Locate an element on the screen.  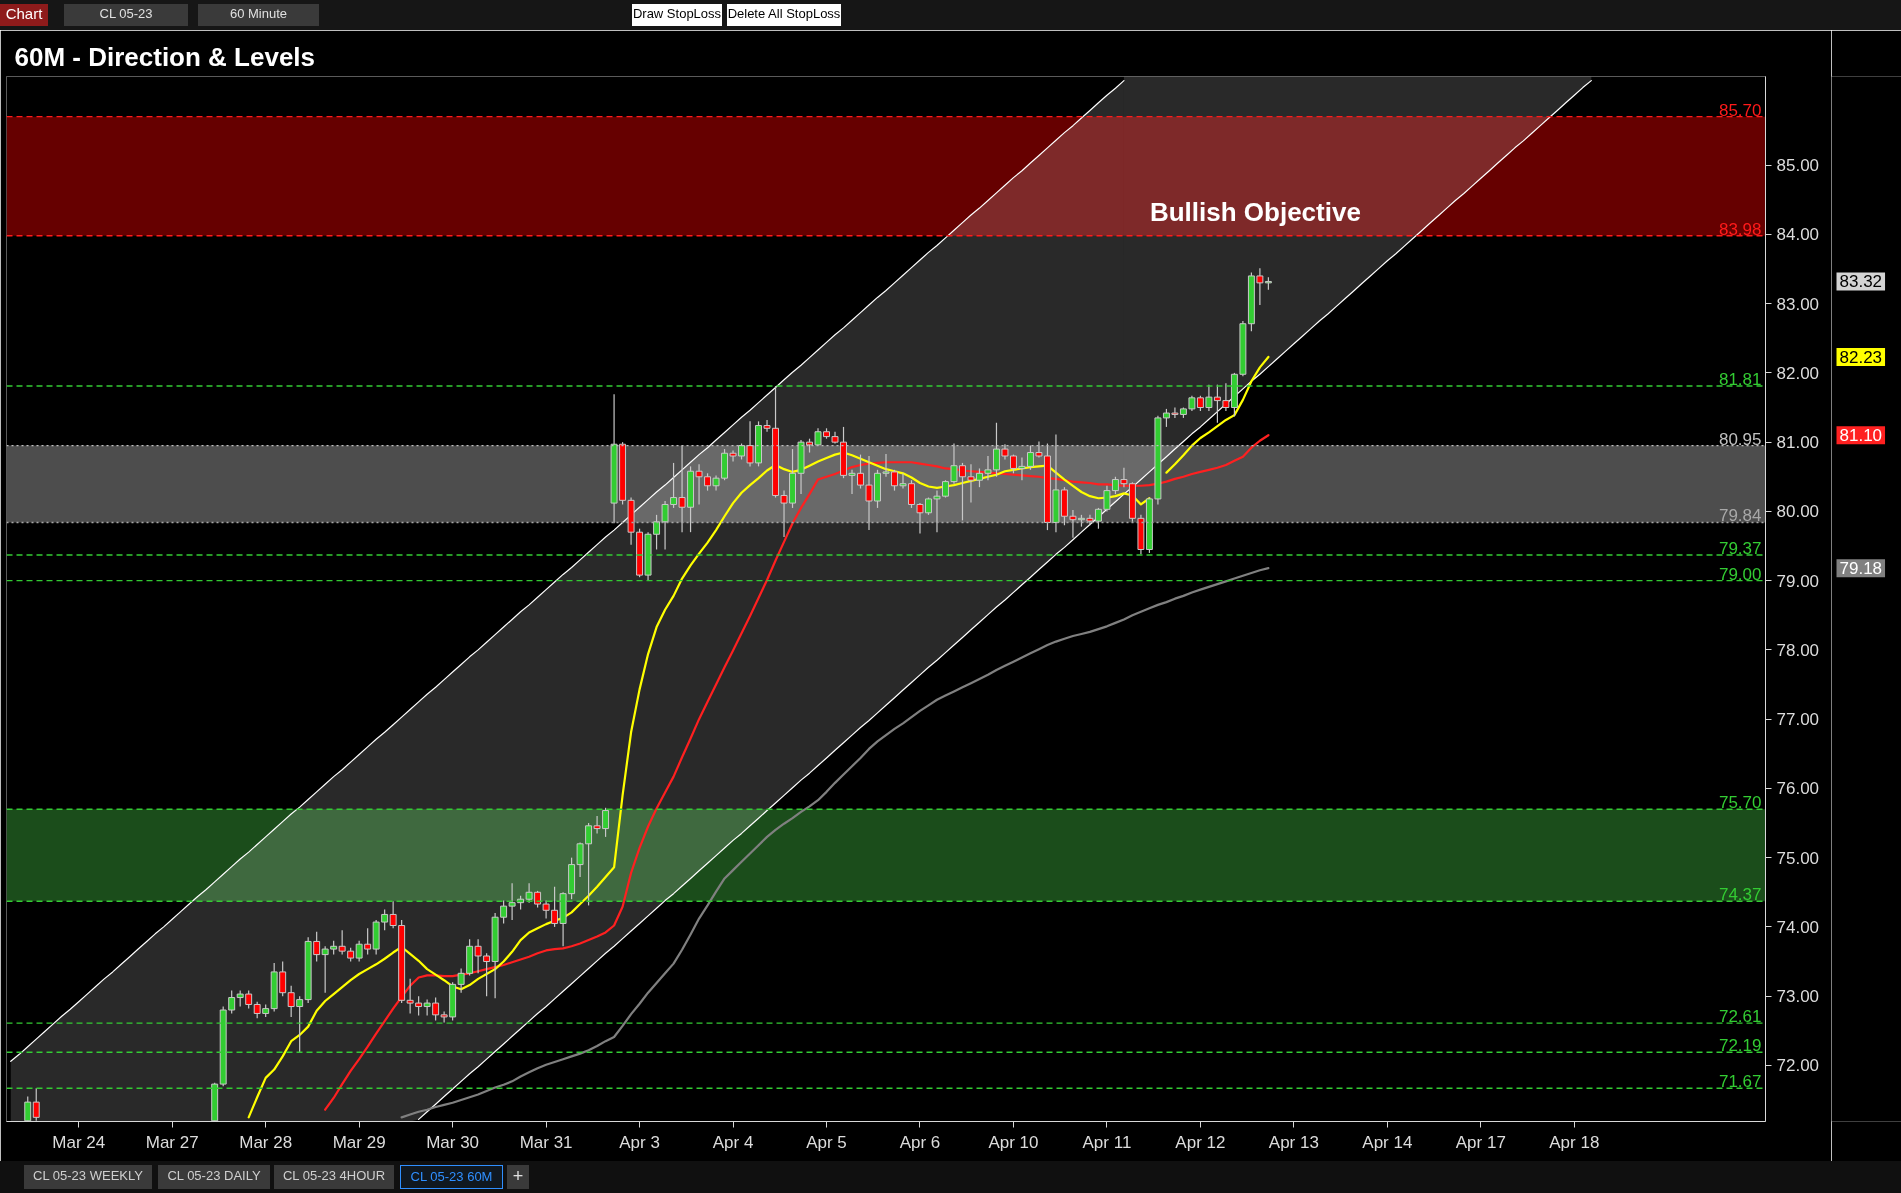
ref-line-label: 74.37 is located at coordinates (1740, 895).